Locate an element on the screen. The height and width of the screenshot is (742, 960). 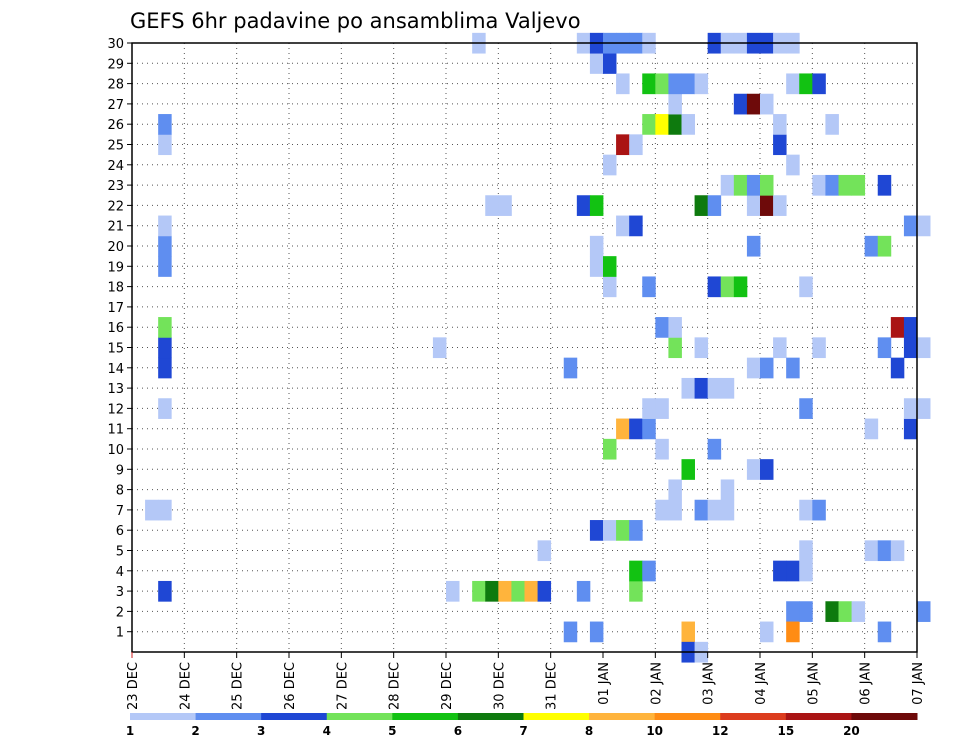
y-tick-label: 18 is located at coordinates (115, 288).